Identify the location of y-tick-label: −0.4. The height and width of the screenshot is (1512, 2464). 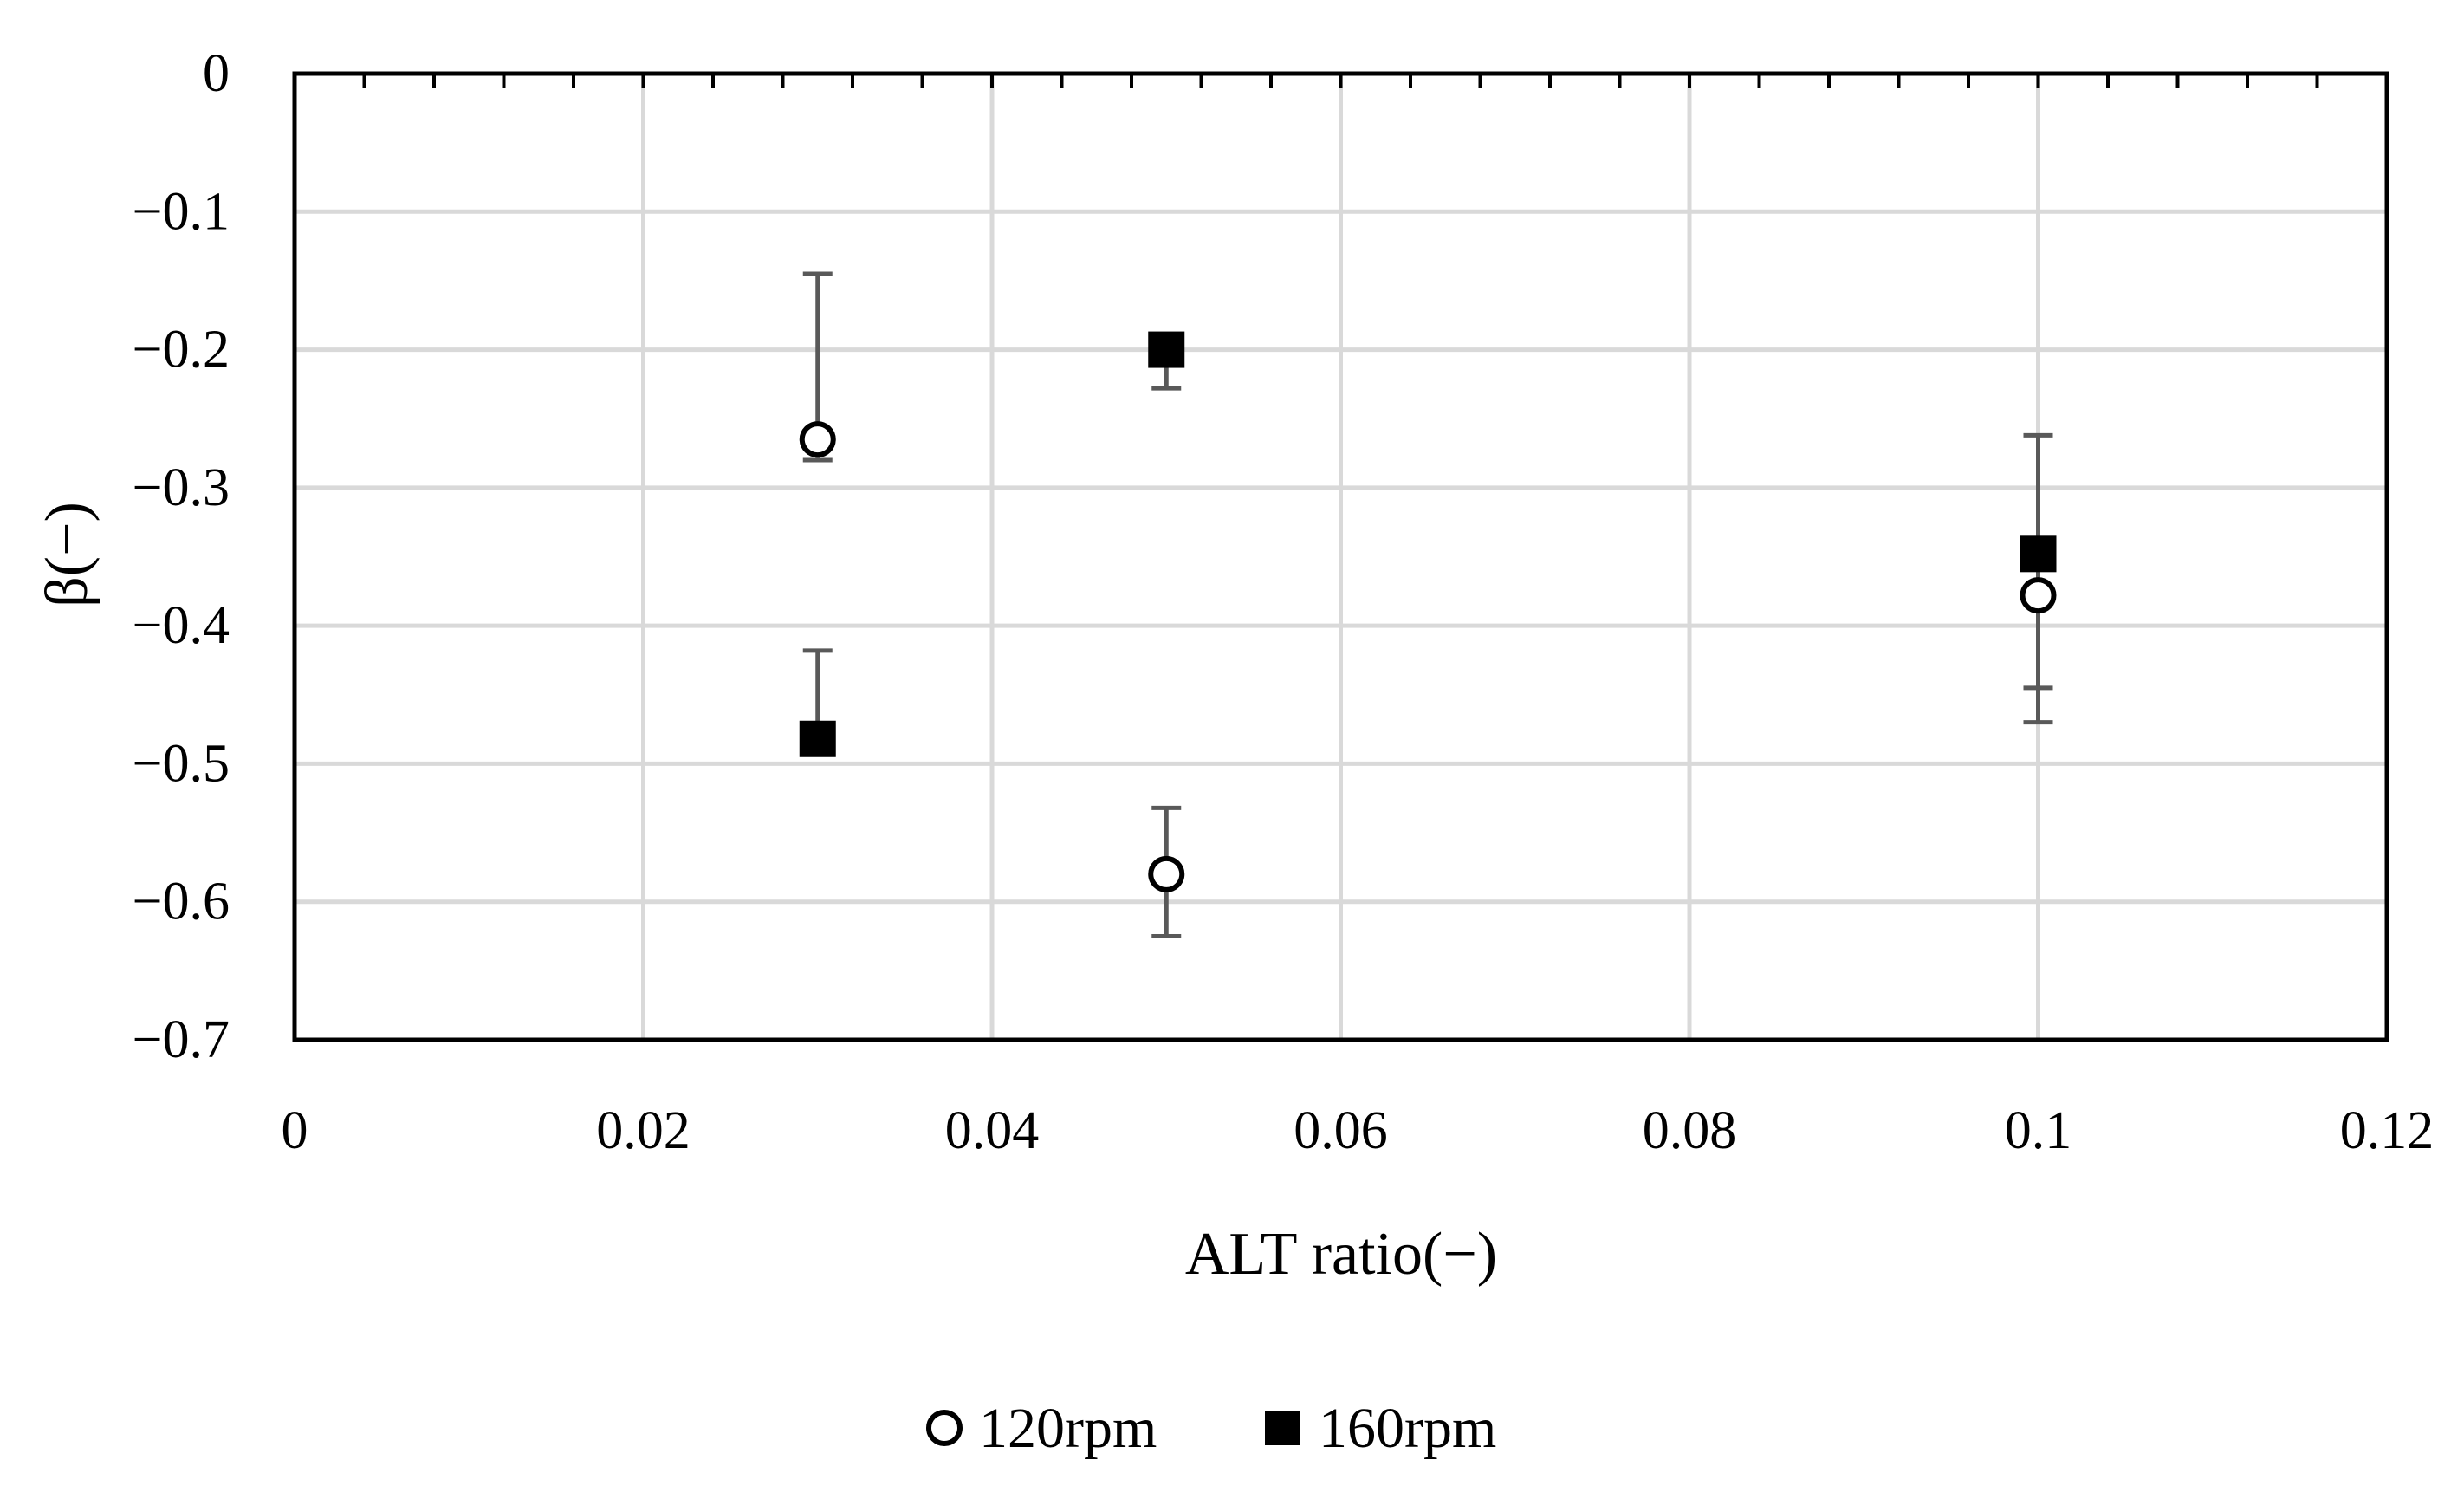
(182, 625).